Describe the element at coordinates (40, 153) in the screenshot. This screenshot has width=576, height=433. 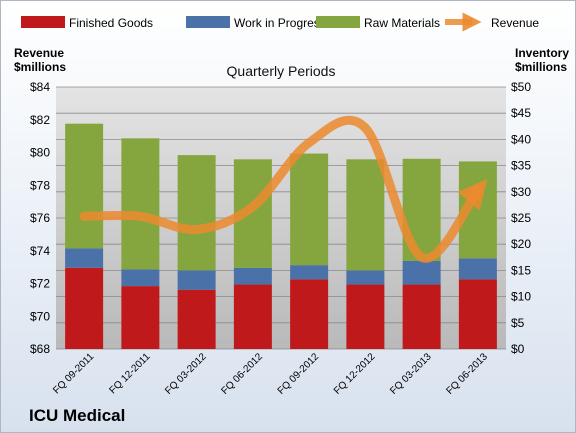
I see `left-tick-label: $80` at that location.